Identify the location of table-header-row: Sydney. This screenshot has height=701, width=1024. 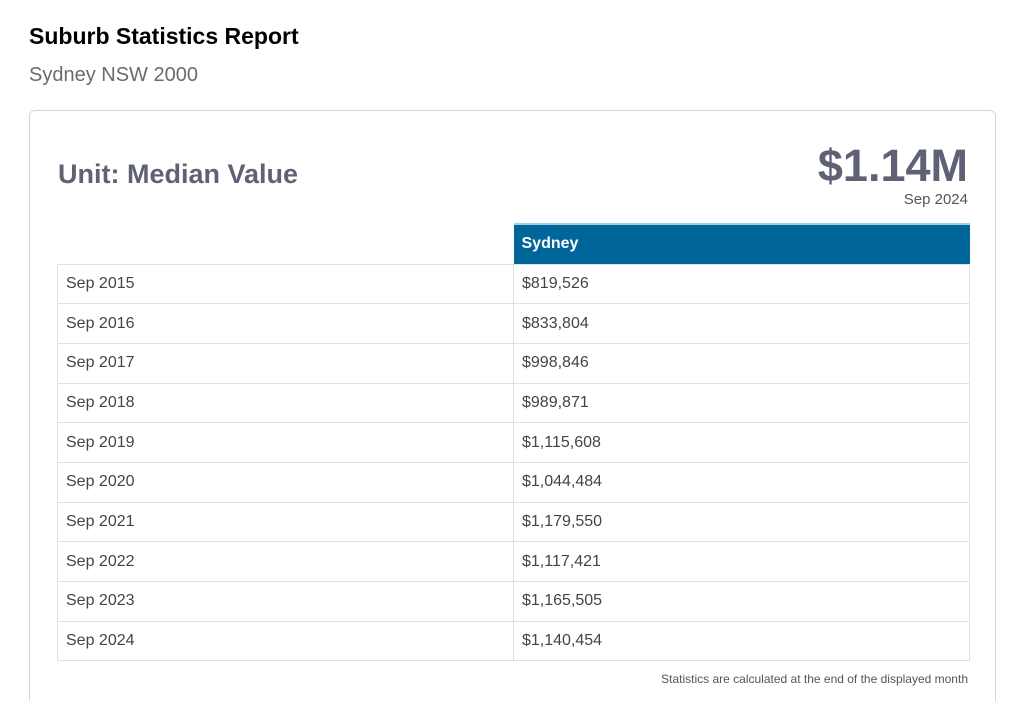
(513, 244).